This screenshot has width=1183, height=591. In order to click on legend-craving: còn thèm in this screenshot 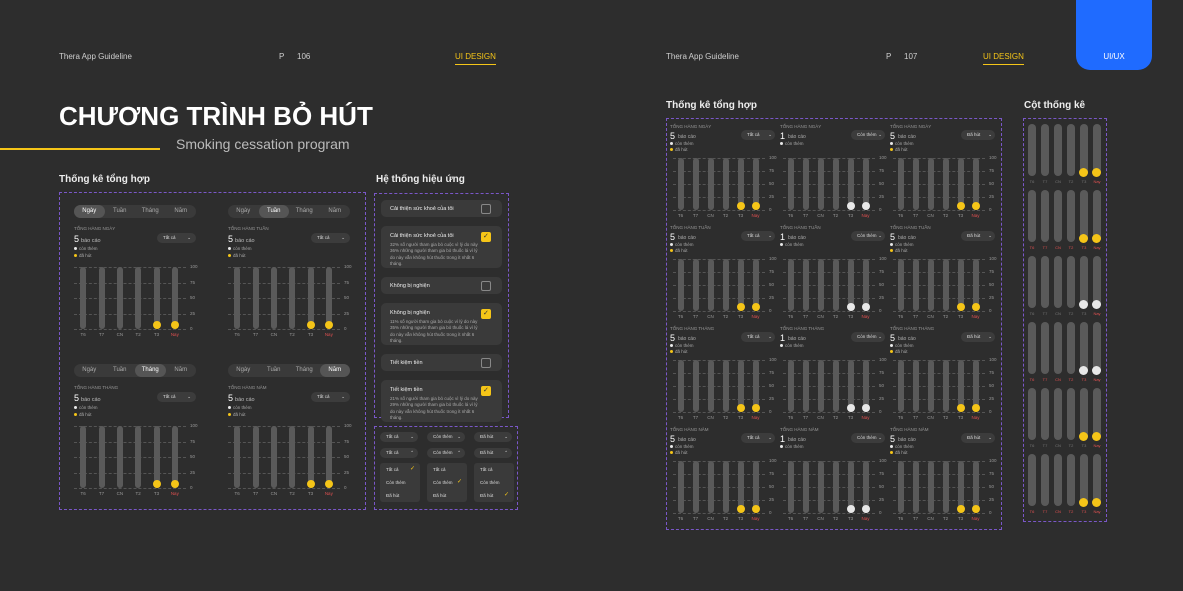, I will do `click(902, 244)`.